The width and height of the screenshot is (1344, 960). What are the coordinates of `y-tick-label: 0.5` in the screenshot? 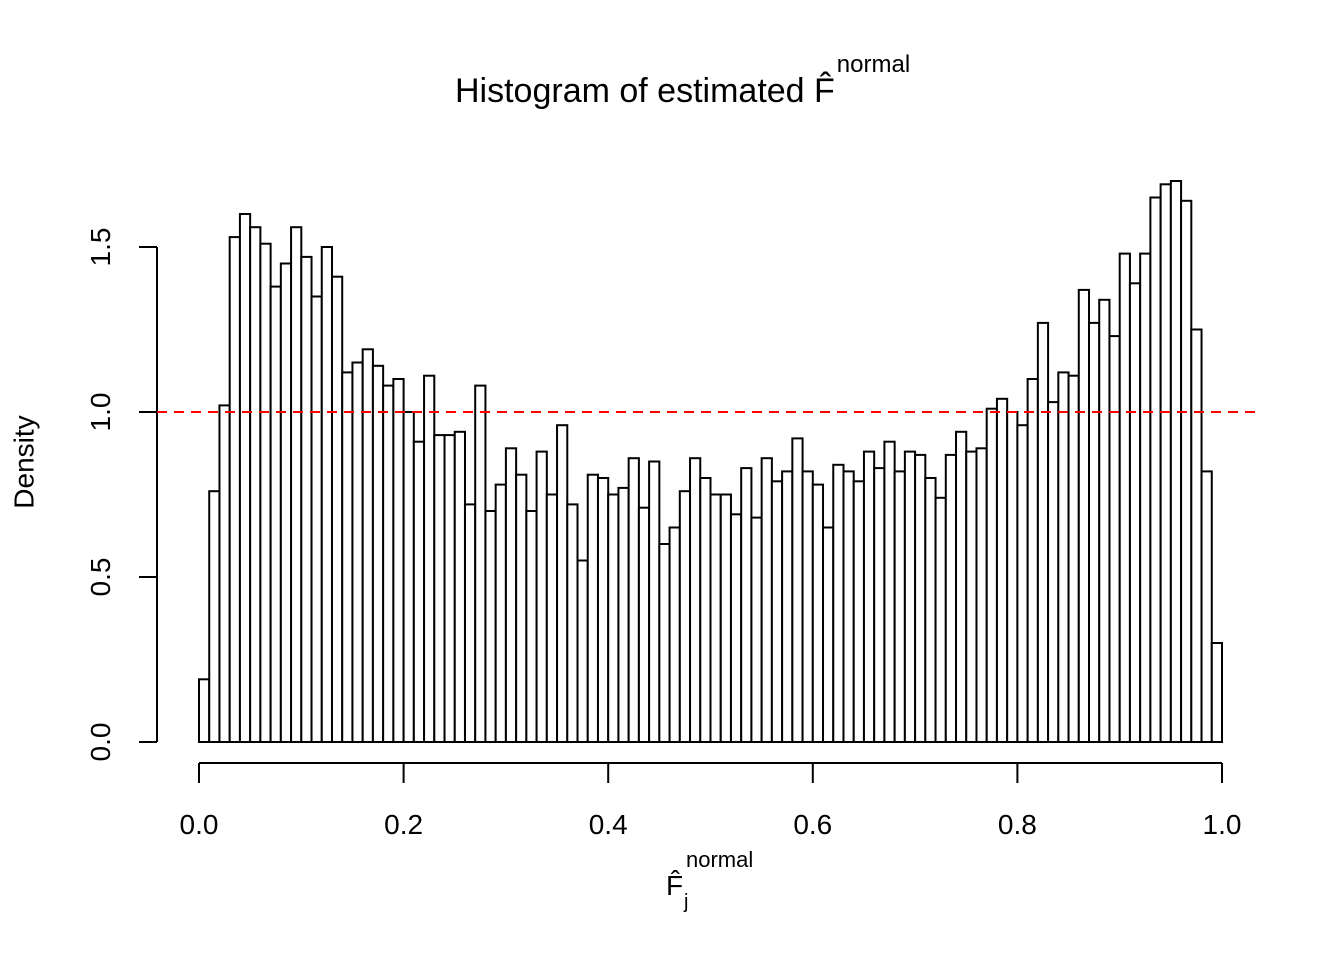 It's located at (100, 577).